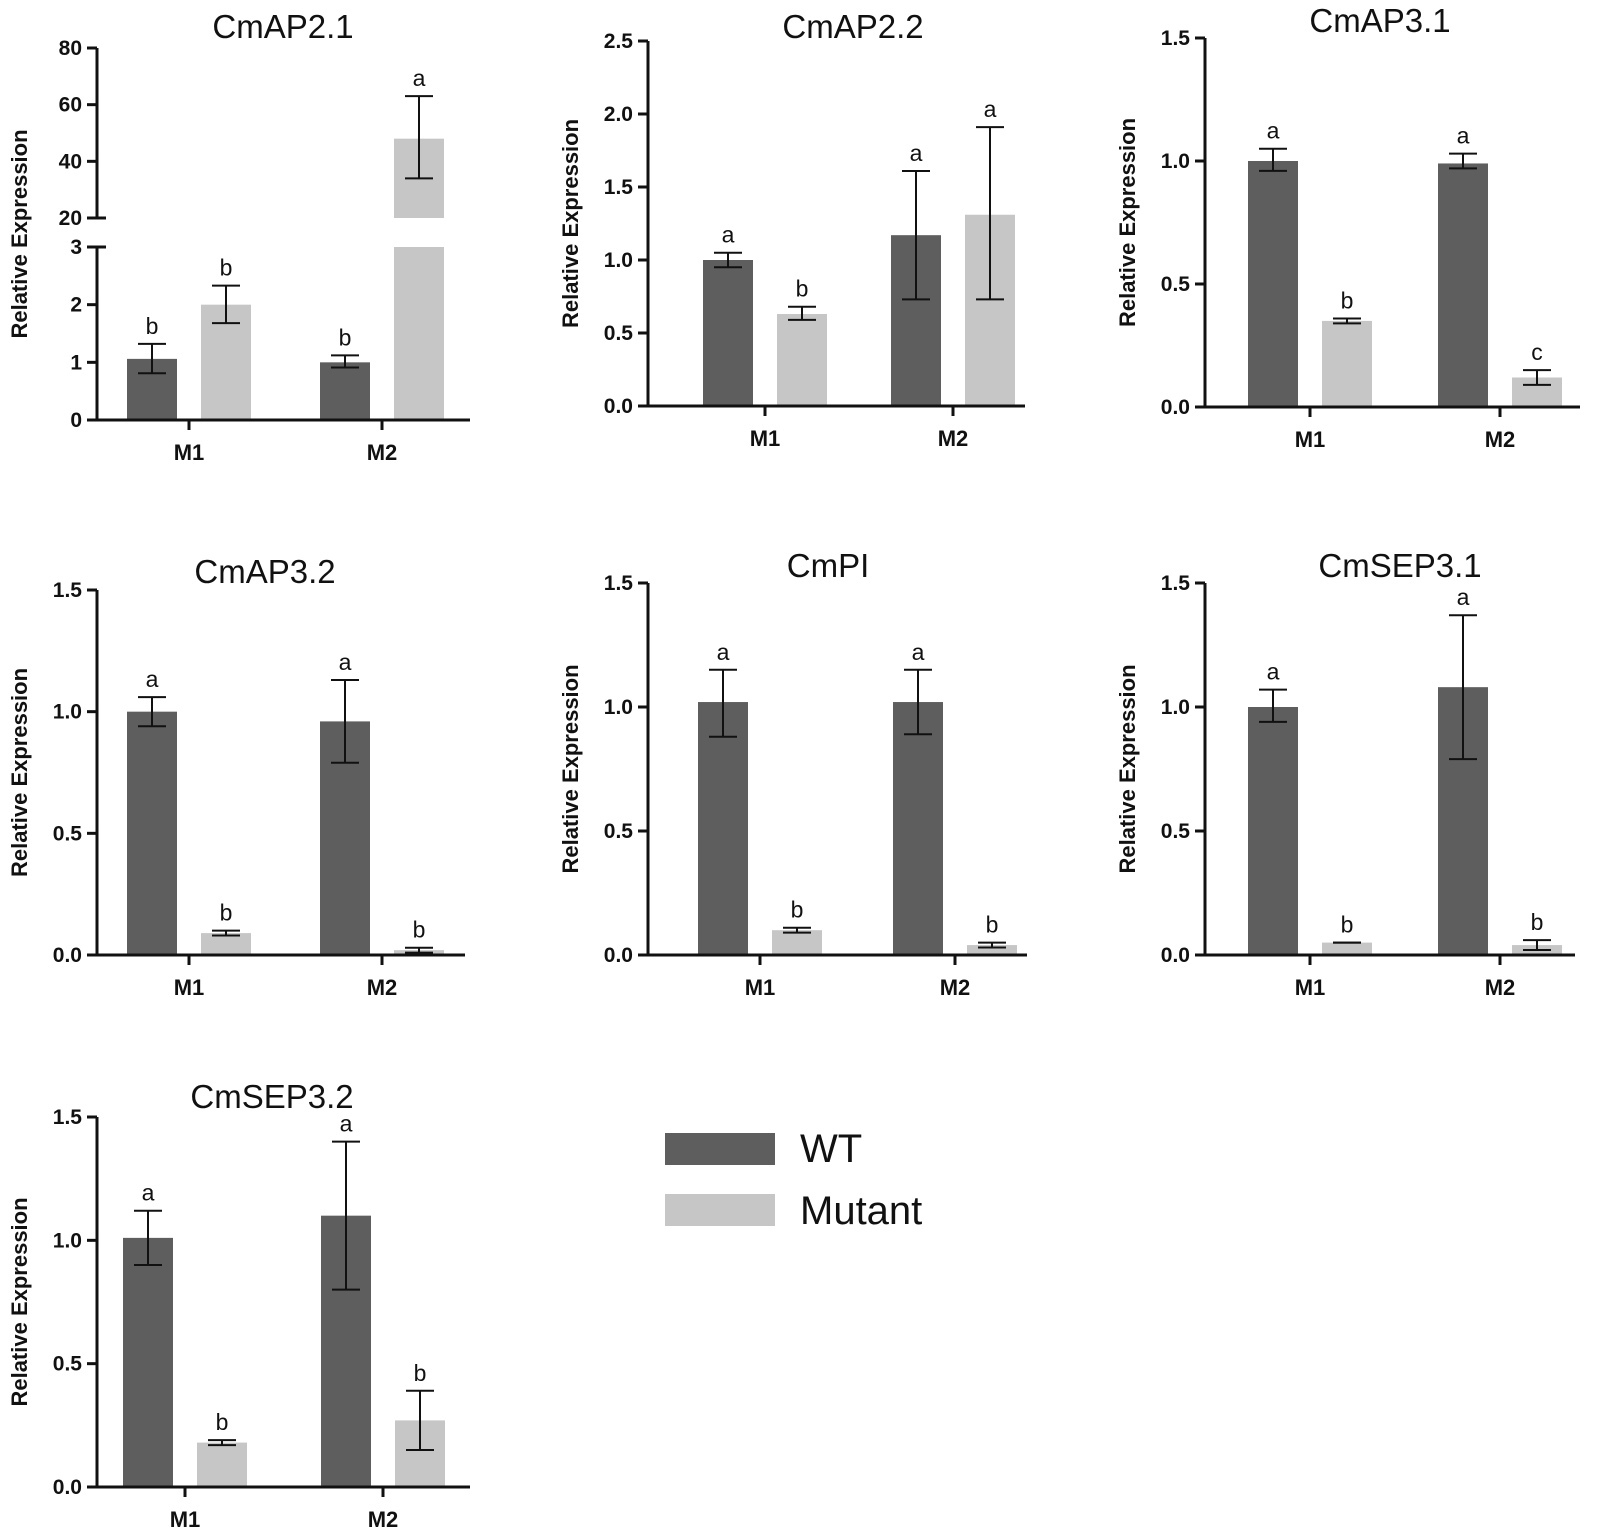  Describe the element at coordinates (76, 247) in the screenshot. I see `y-tick-label: 3` at that location.